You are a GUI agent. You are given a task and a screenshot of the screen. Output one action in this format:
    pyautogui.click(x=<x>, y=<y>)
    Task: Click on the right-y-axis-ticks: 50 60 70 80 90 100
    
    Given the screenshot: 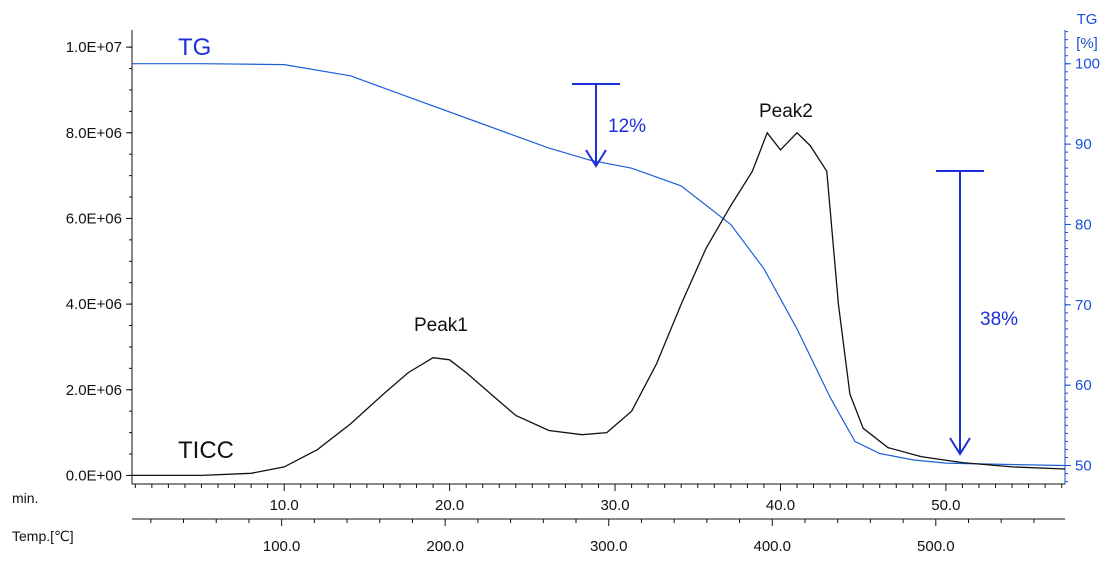 What is the action you would take?
    pyautogui.click(x=1082, y=257)
    